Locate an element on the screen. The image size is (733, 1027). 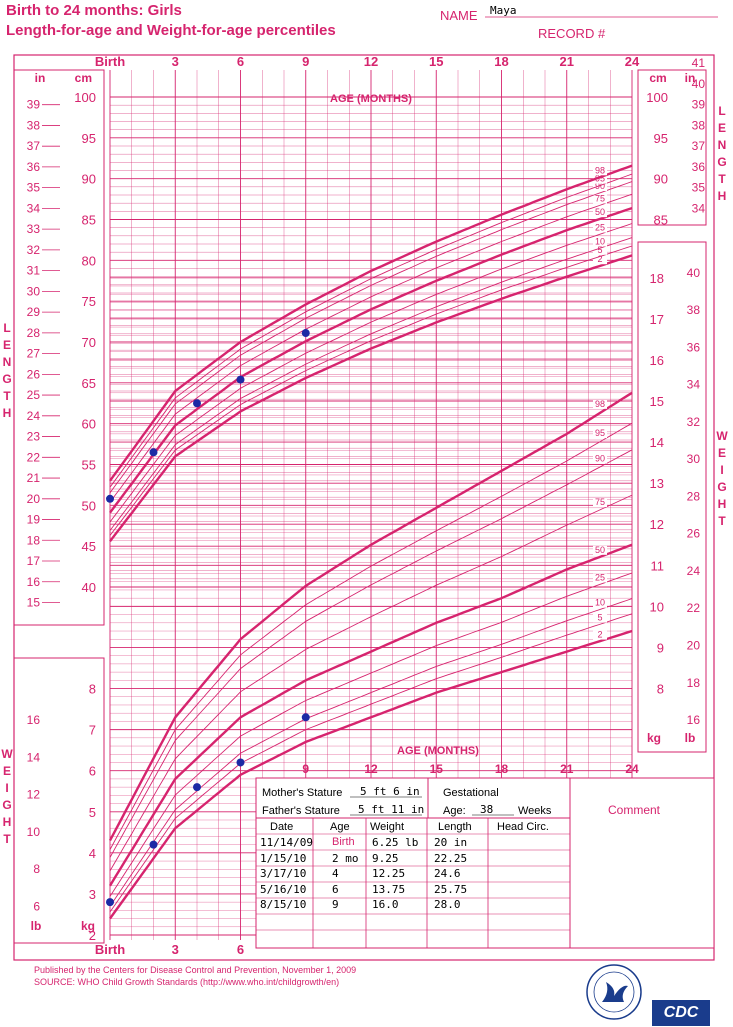
in-tick-left: 30 is located at coordinates (34, 291).